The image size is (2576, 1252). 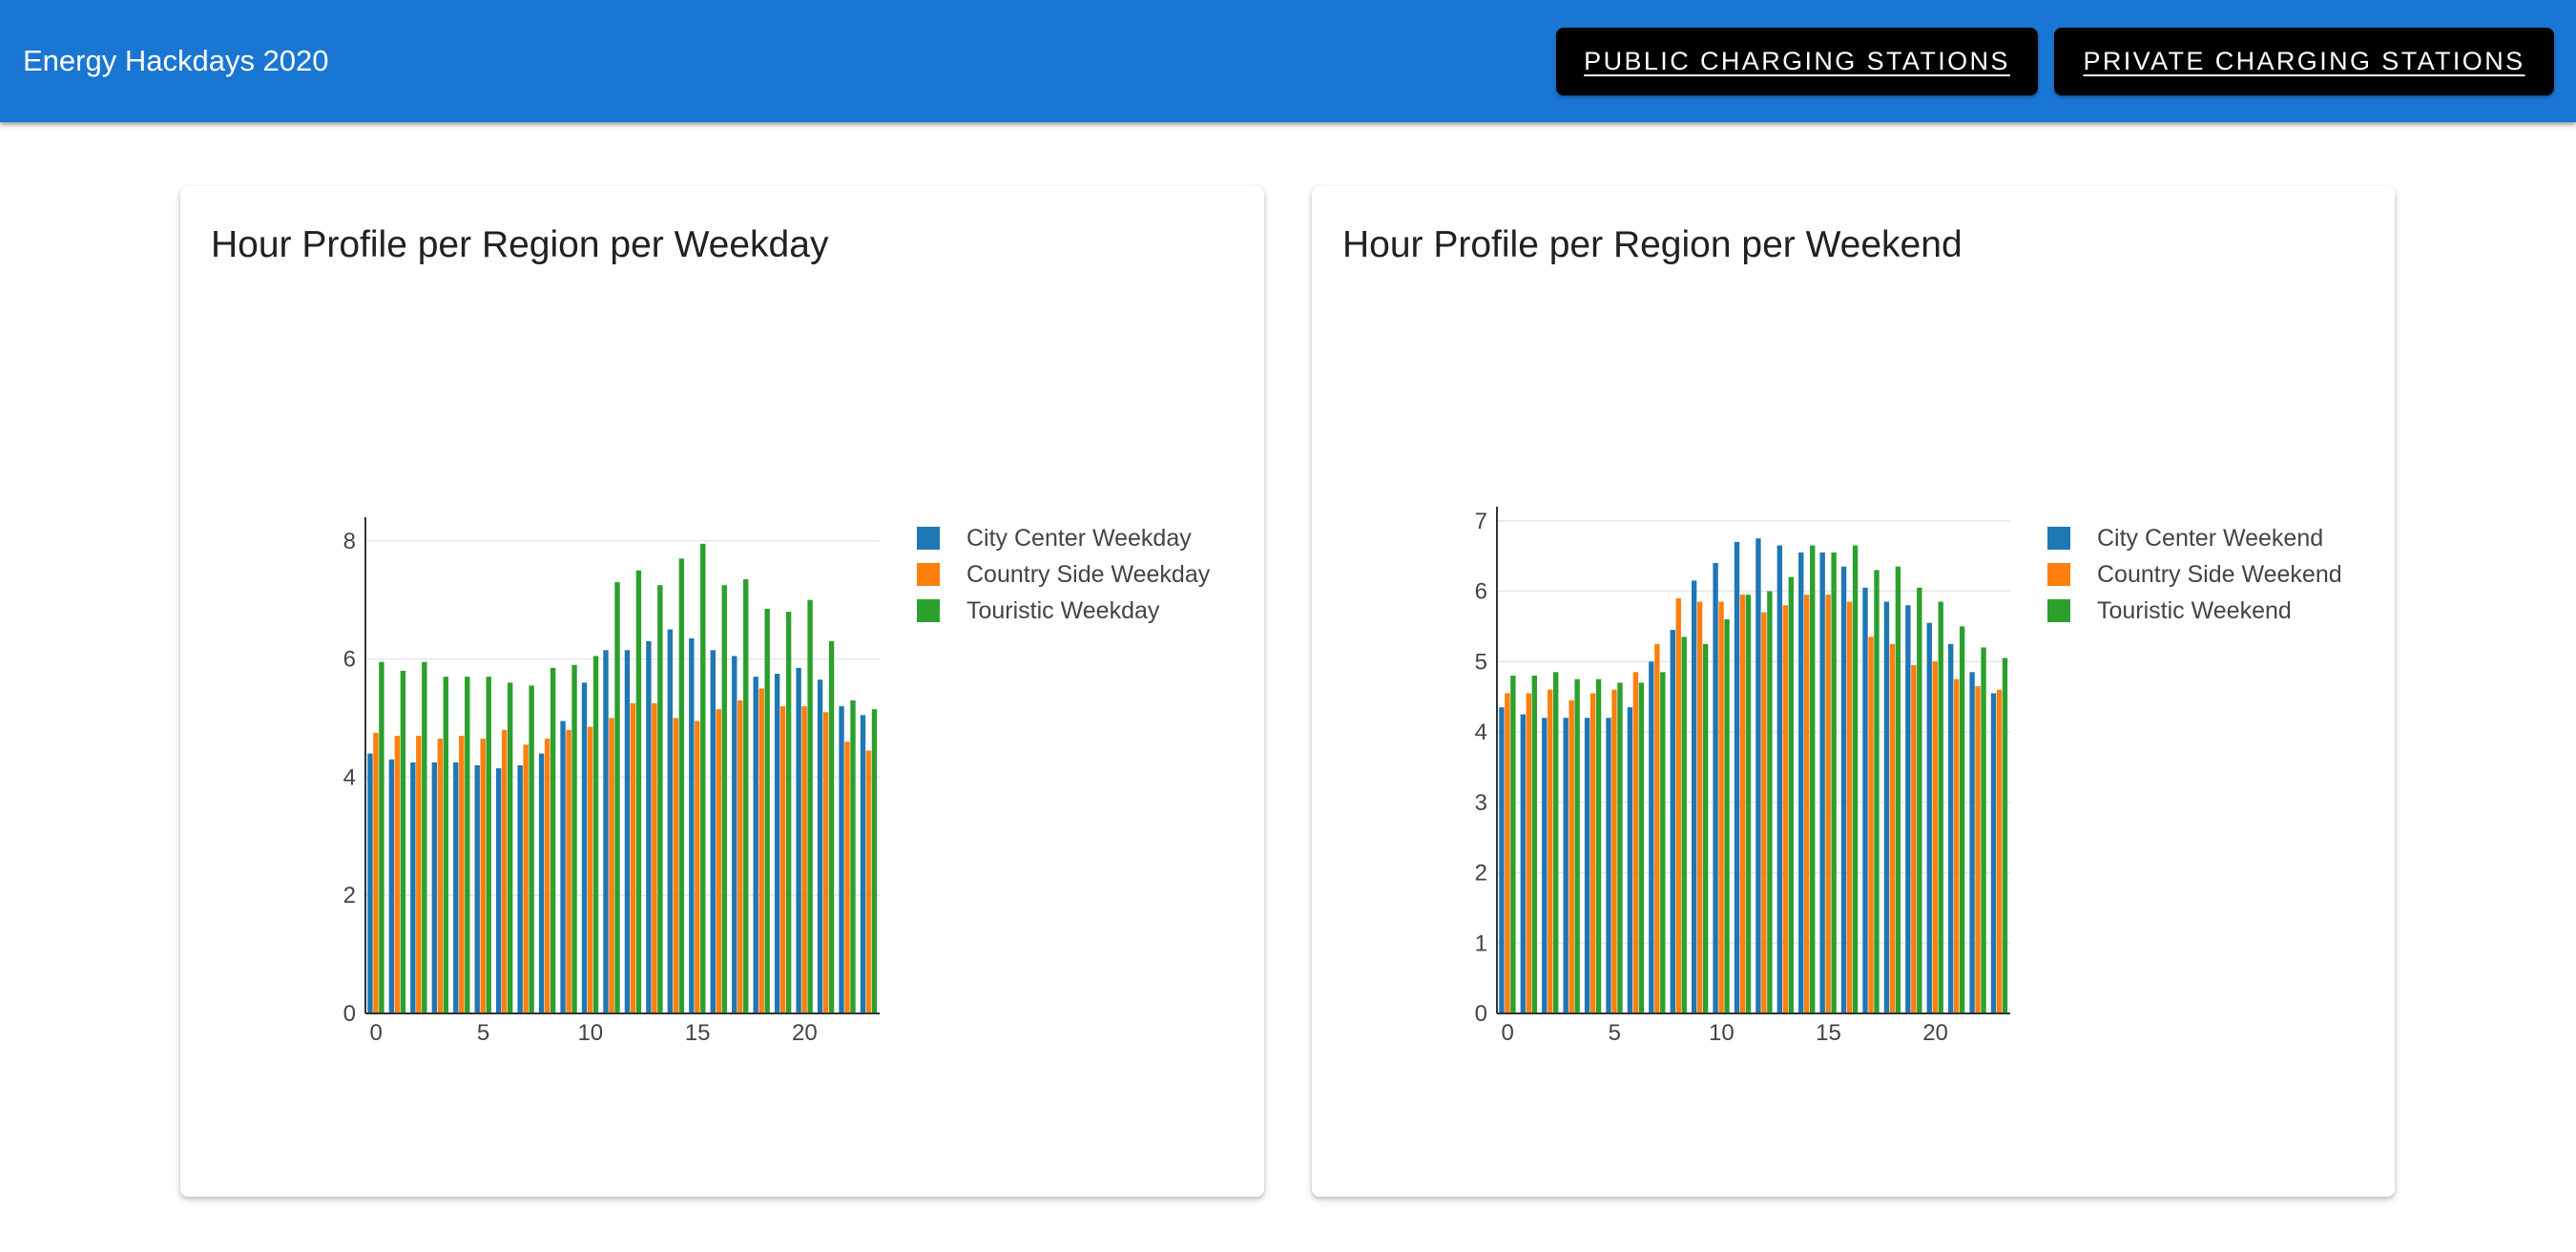 What do you see at coordinates (1079, 538) in the screenshot?
I see `legend-label: City Center Weekday` at bounding box center [1079, 538].